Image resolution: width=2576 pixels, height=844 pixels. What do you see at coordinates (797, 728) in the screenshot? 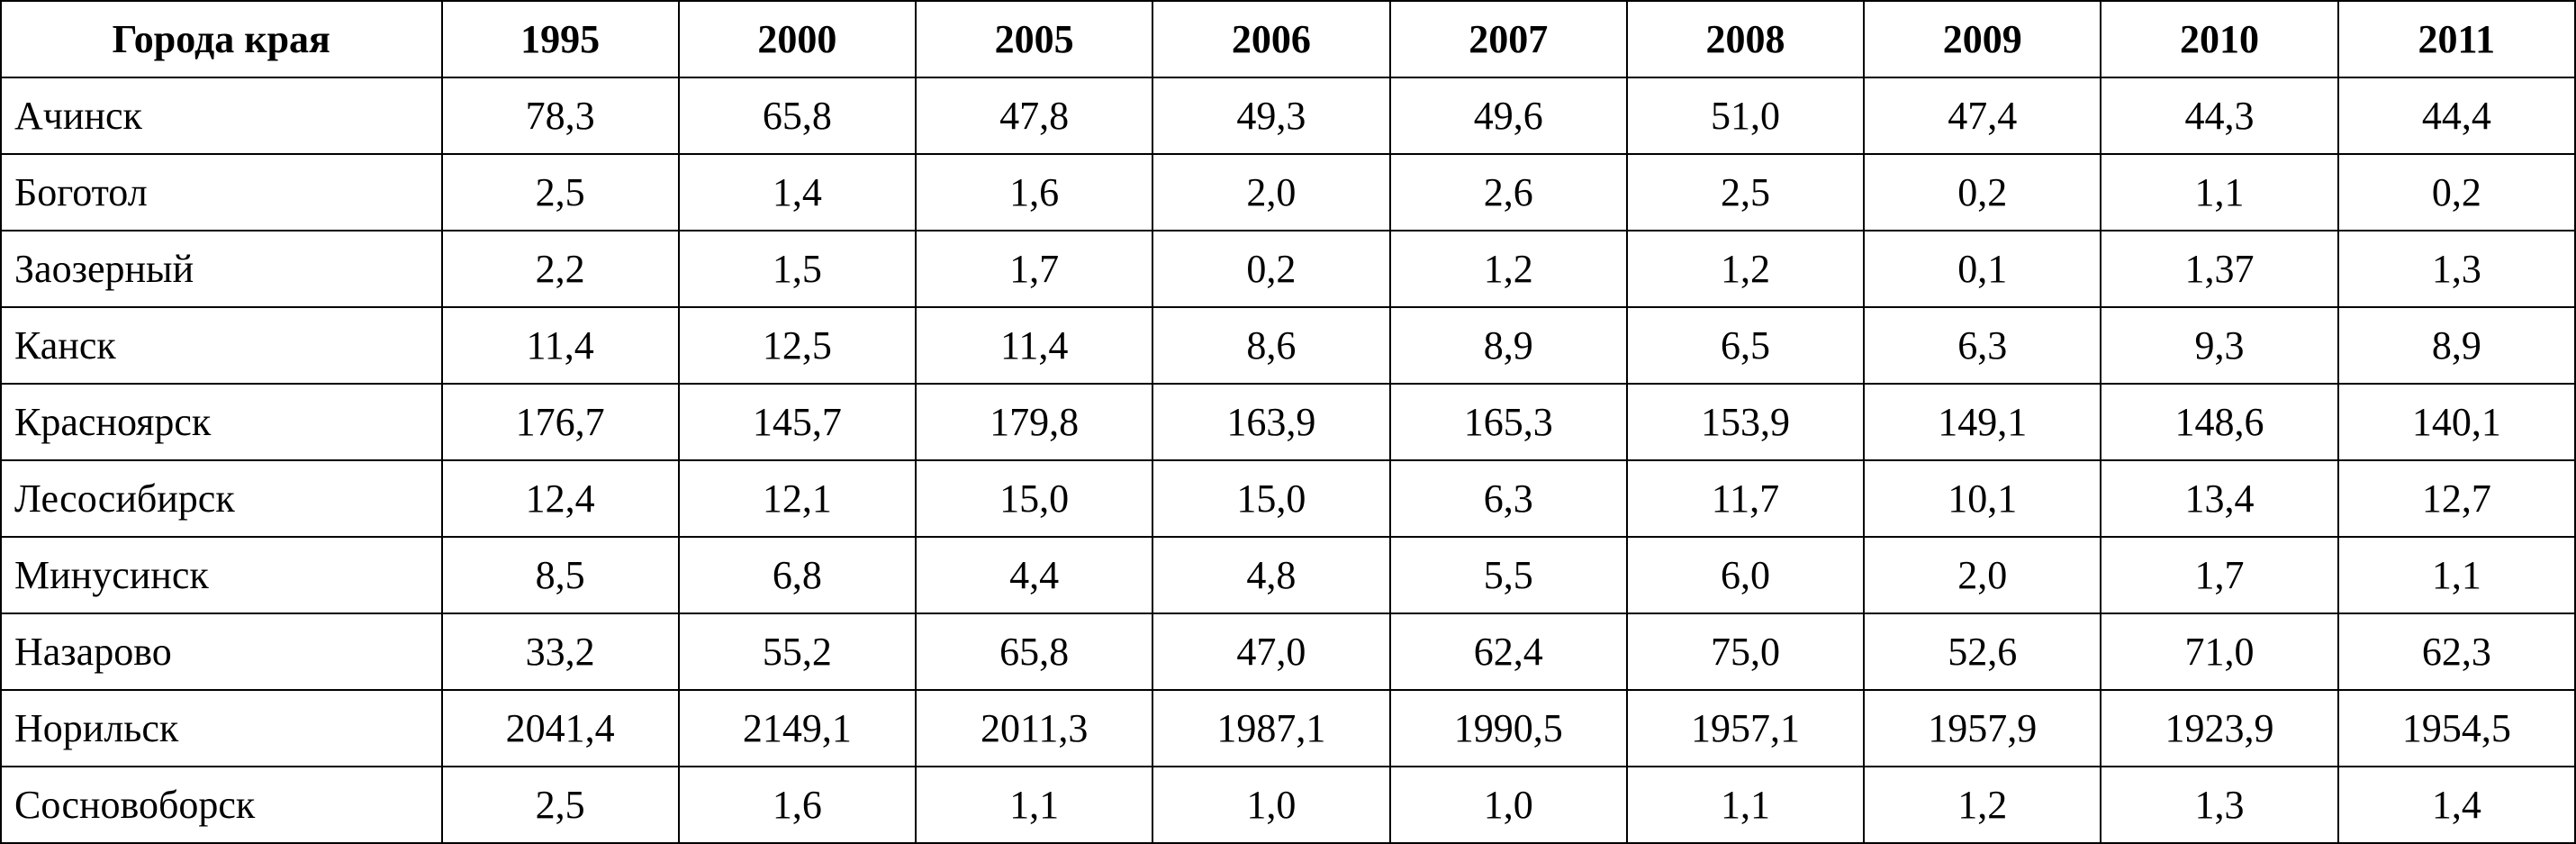
I see `value-cell: 2149,1` at bounding box center [797, 728].